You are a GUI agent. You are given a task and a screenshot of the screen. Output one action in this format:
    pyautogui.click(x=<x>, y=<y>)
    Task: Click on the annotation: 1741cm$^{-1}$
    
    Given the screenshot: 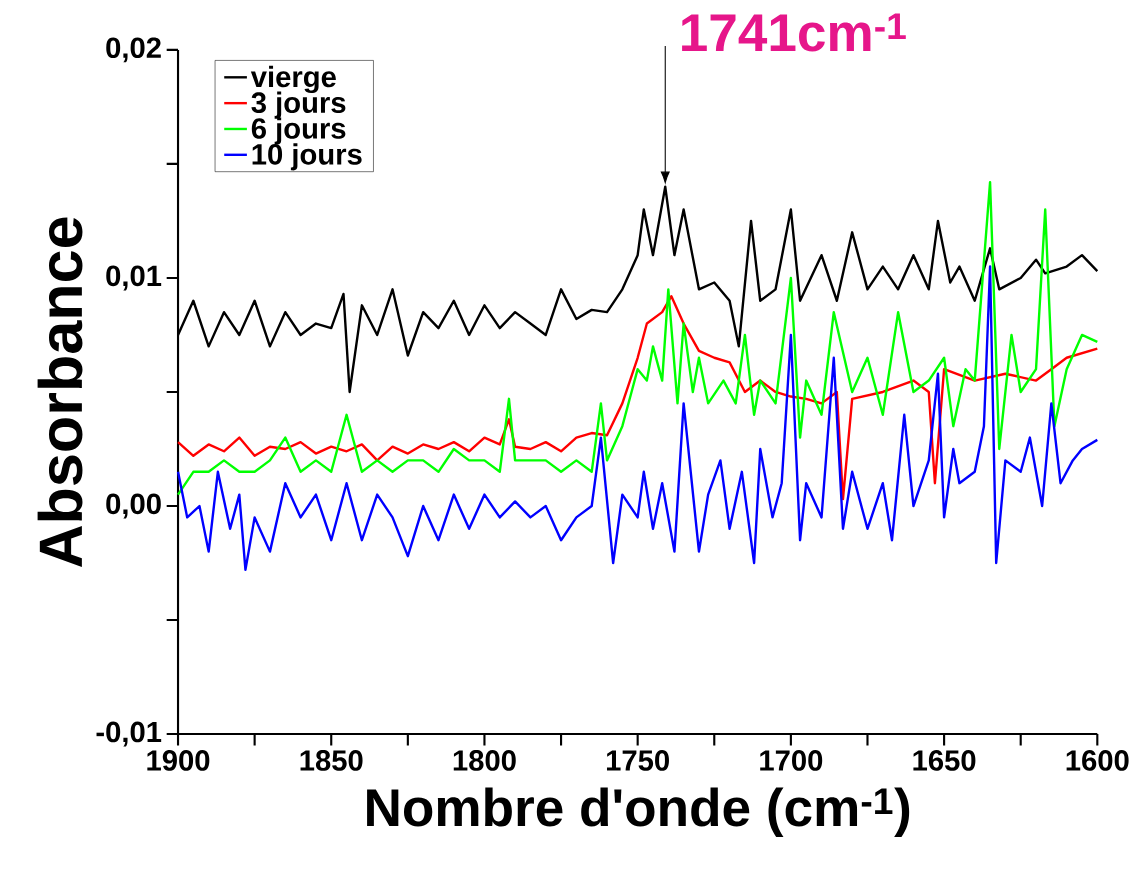 What is the action you would take?
    pyautogui.click(x=794, y=32)
    